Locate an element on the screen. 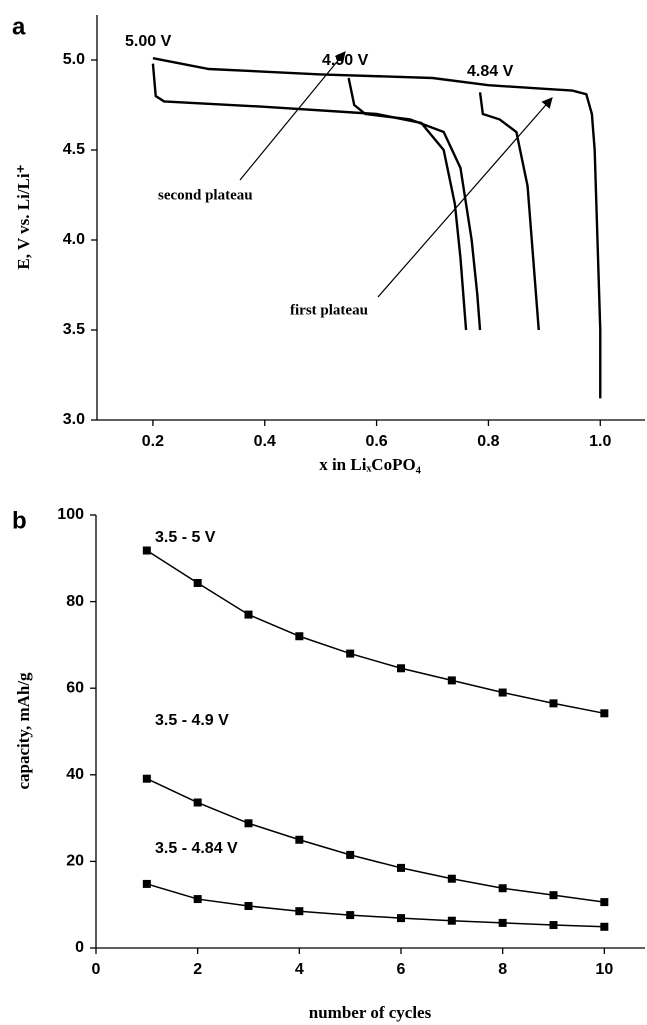 This screenshot has height=1025, width=647. x-tick-label: 0.4 is located at coordinates (265, 441).